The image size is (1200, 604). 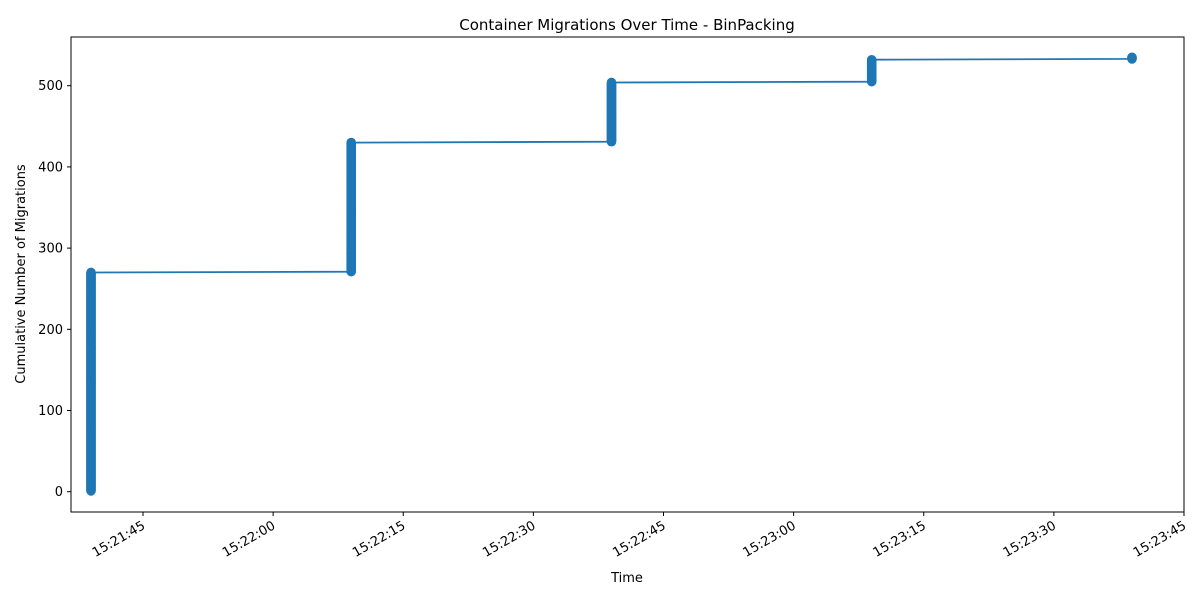 I want to click on y-tick-label: 100, so click(x=50, y=411).